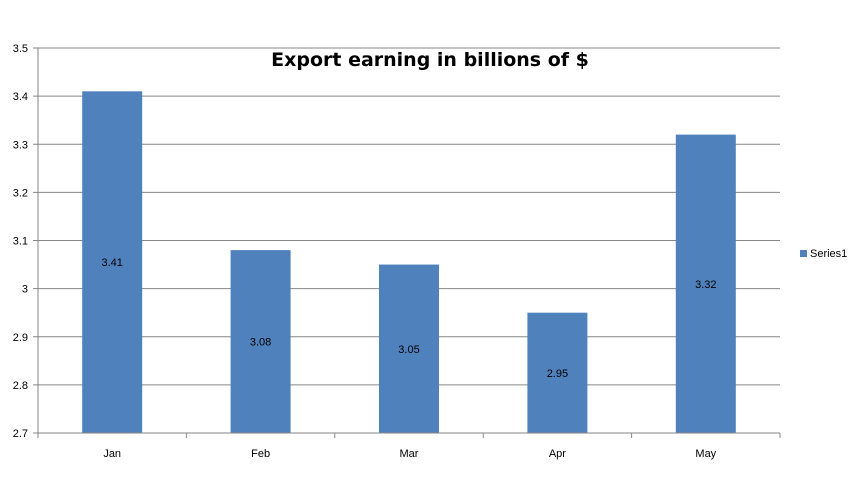 This screenshot has height=482, width=857. What do you see at coordinates (803, 253) in the screenshot?
I see `legend-swatch` at bounding box center [803, 253].